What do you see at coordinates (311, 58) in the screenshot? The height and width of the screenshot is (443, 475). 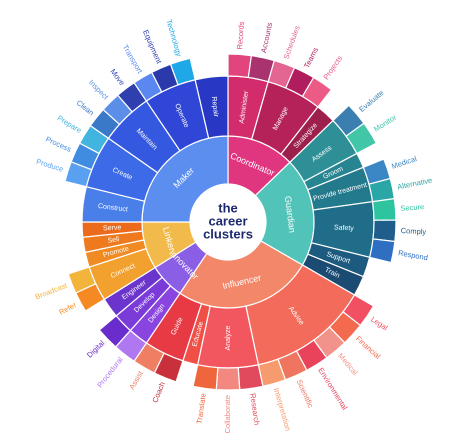 I see `leaf-label: Teams` at bounding box center [311, 58].